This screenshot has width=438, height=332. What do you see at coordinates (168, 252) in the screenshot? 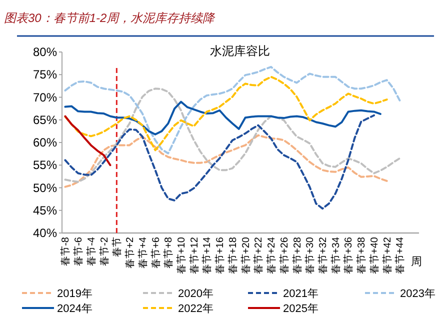
I see `x-tick-label: 春节+8` at bounding box center [168, 252].